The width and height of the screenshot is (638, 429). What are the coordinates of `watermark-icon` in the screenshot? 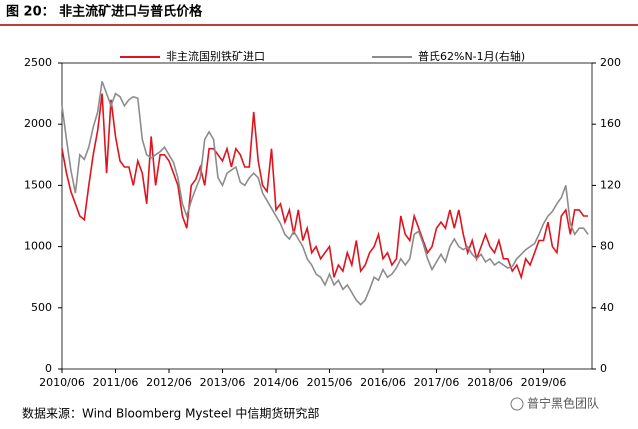 It's located at (517, 404).